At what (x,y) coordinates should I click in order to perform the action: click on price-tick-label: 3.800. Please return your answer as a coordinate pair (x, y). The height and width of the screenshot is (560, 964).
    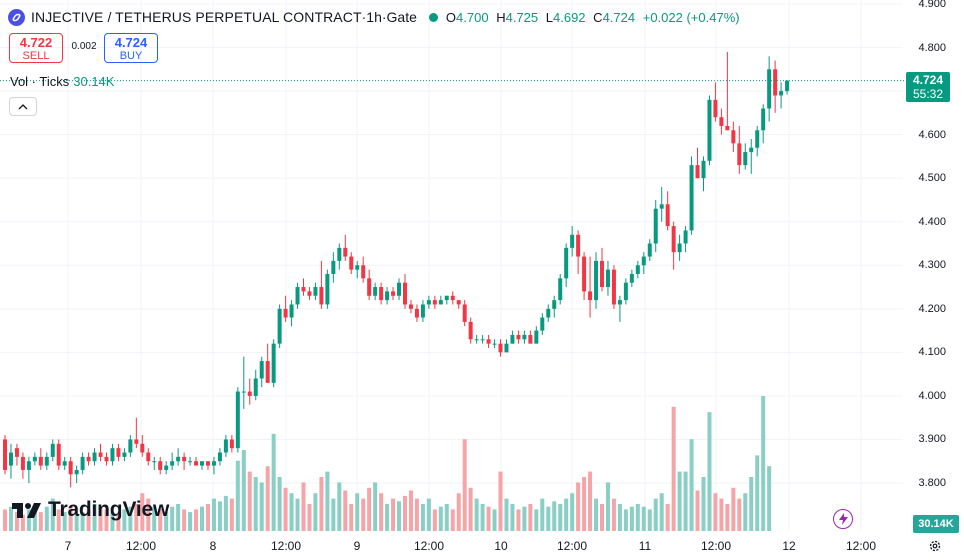
    Looking at the image, I should click on (932, 483).